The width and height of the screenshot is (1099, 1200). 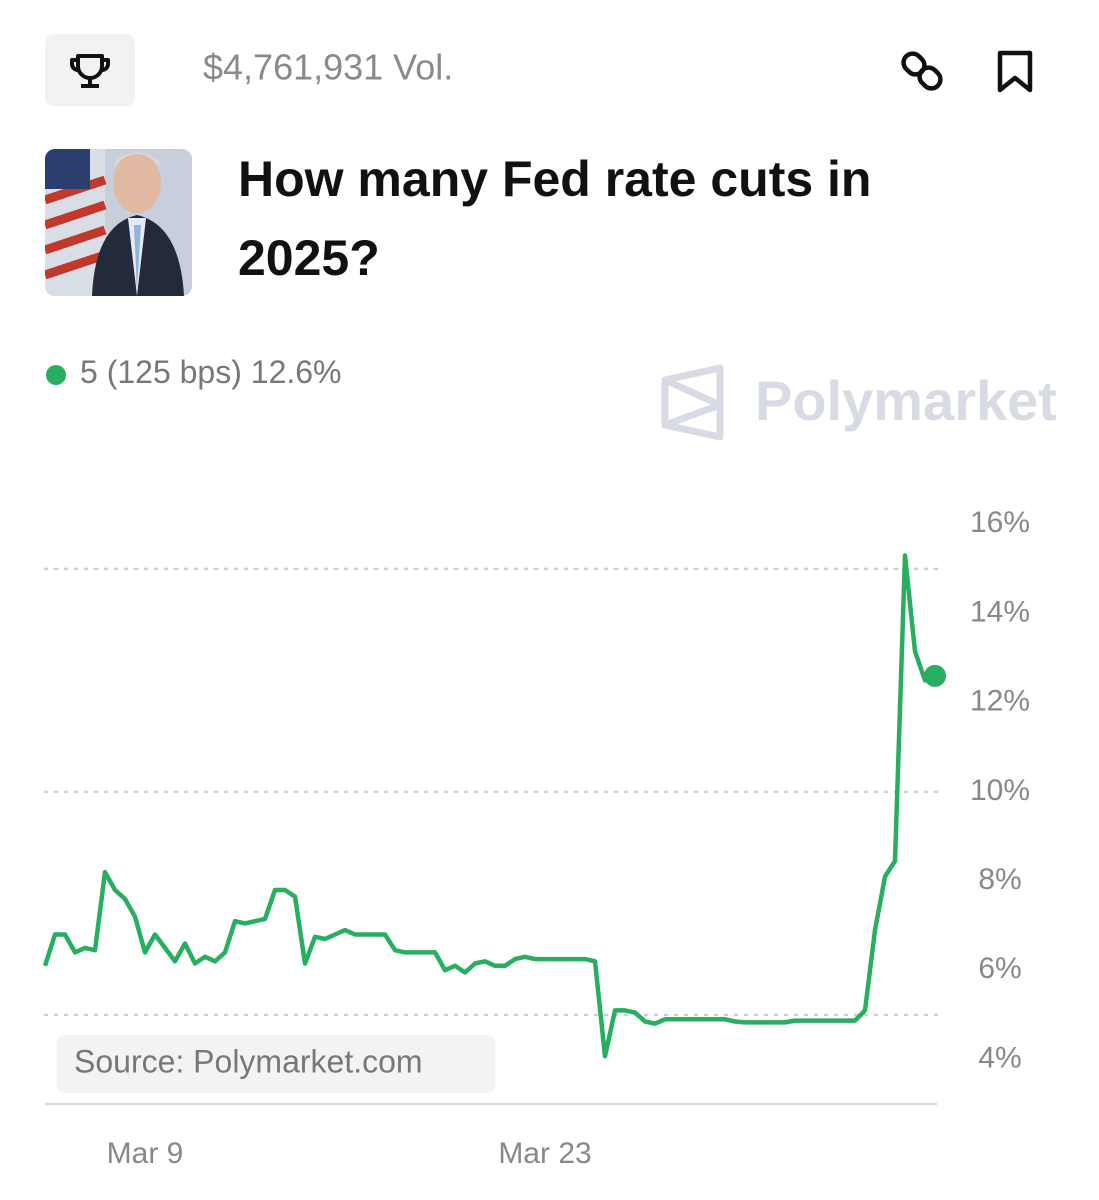 What do you see at coordinates (328, 67) in the screenshot?
I see `volume: $4,761,931 Vol.` at bounding box center [328, 67].